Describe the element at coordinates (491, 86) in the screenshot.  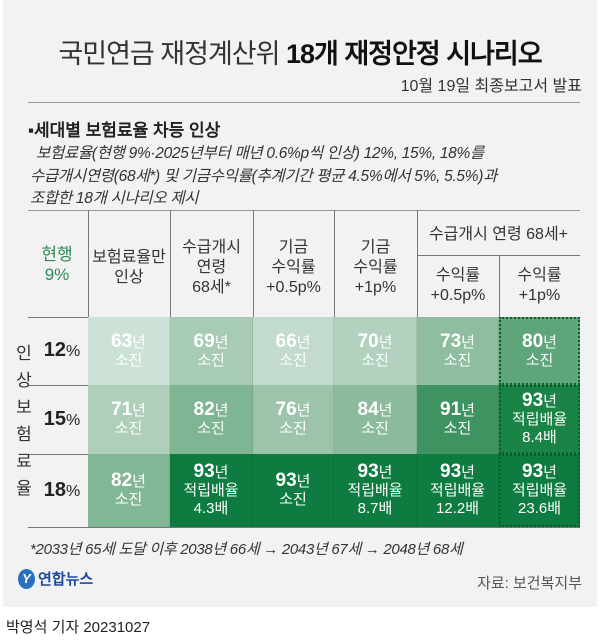
I see `subtitle: 10월 19일 최종보고서 발표` at that location.